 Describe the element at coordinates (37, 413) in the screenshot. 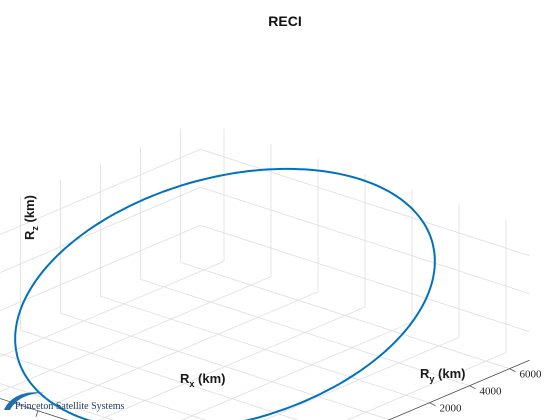

I see `x-tick-mark` at that location.